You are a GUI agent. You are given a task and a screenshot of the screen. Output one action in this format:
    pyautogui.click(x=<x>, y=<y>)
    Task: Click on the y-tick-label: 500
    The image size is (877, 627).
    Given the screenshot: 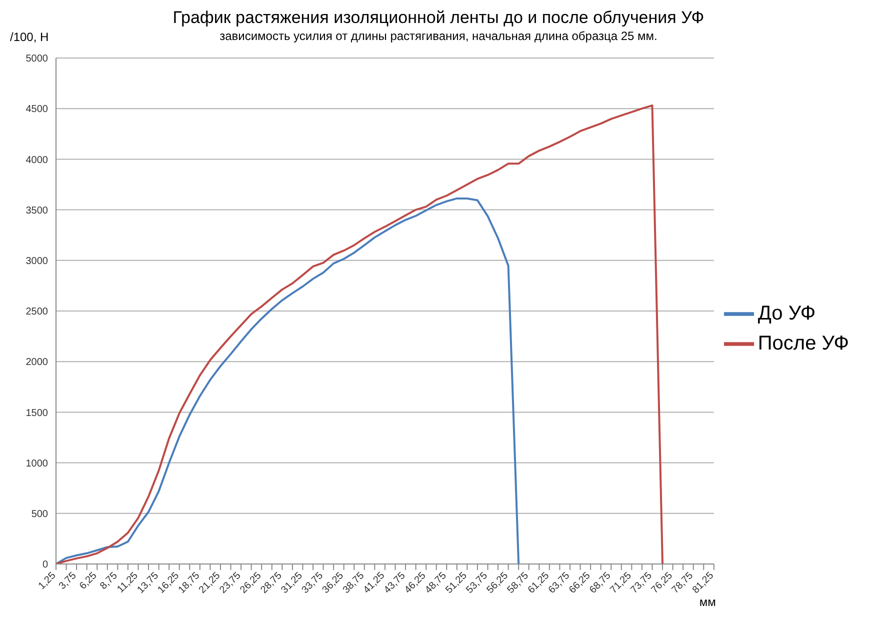 What is the action you would take?
    pyautogui.click(x=39, y=514)
    